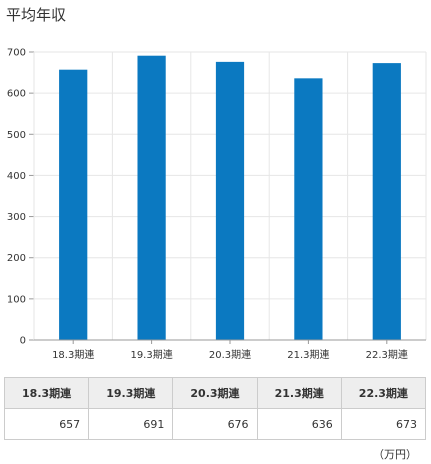  What do you see at coordinates (16, 53) in the screenshot?
I see `y-tick-label: 700` at bounding box center [16, 53].